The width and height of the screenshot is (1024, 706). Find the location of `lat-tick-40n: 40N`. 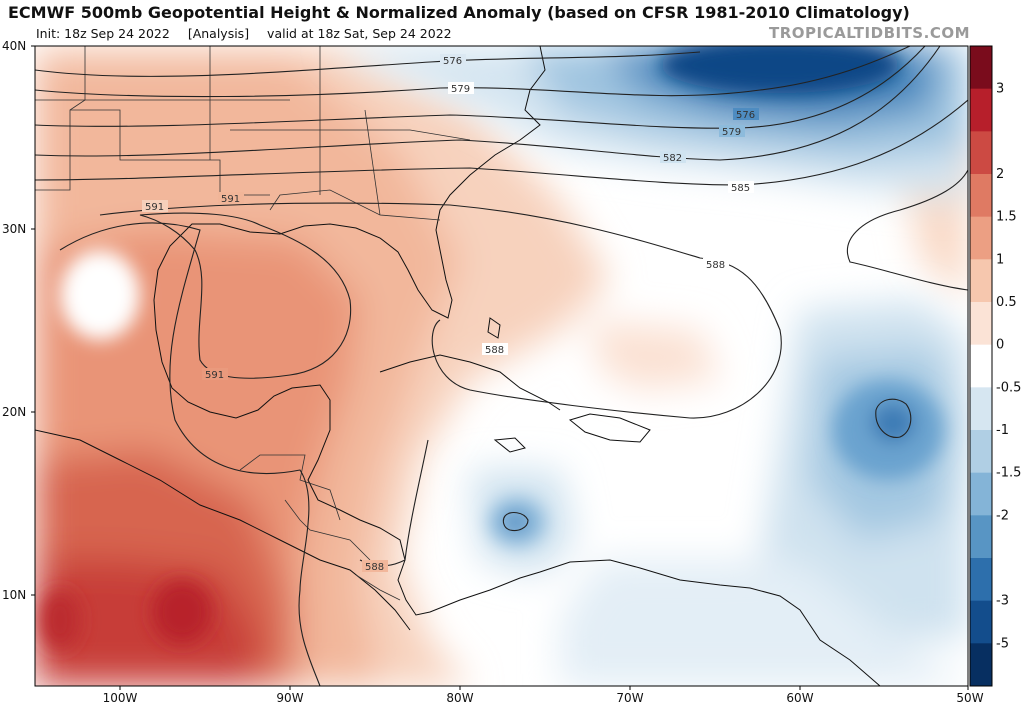

lat-tick-40n: 40N is located at coordinates (14, 46).